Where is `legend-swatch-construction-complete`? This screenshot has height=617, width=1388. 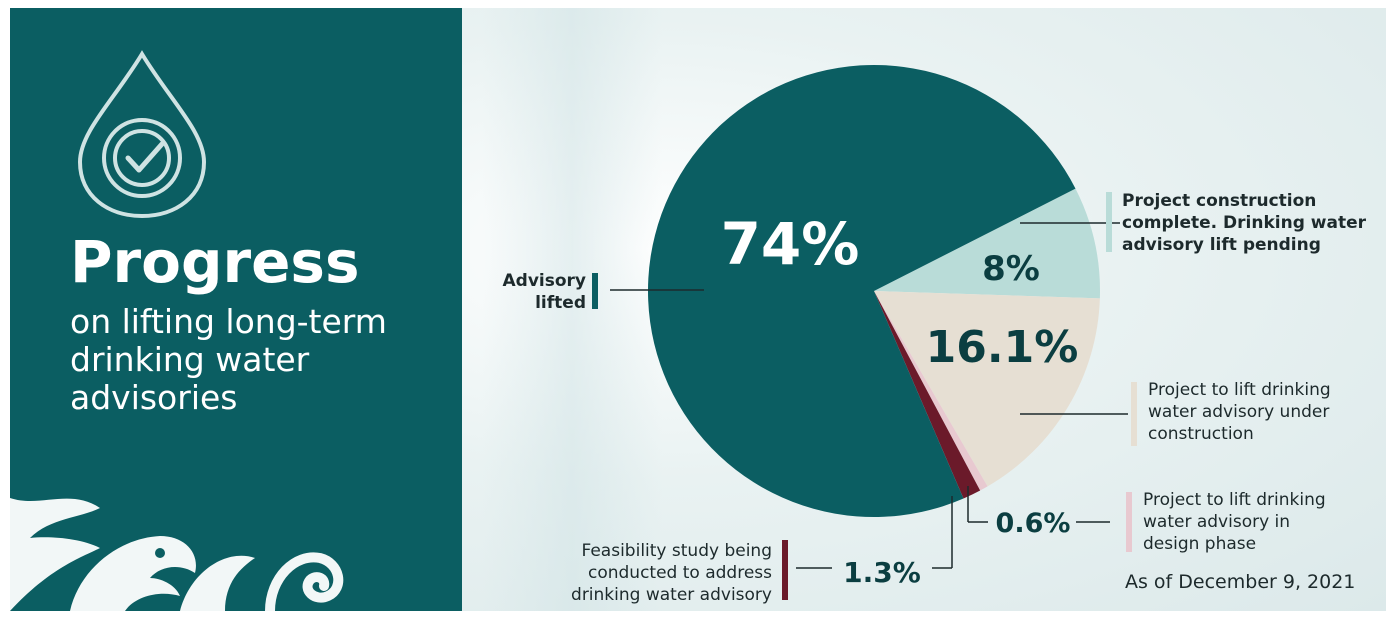
legend-swatch-construction-complete is located at coordinates (1109, 222).